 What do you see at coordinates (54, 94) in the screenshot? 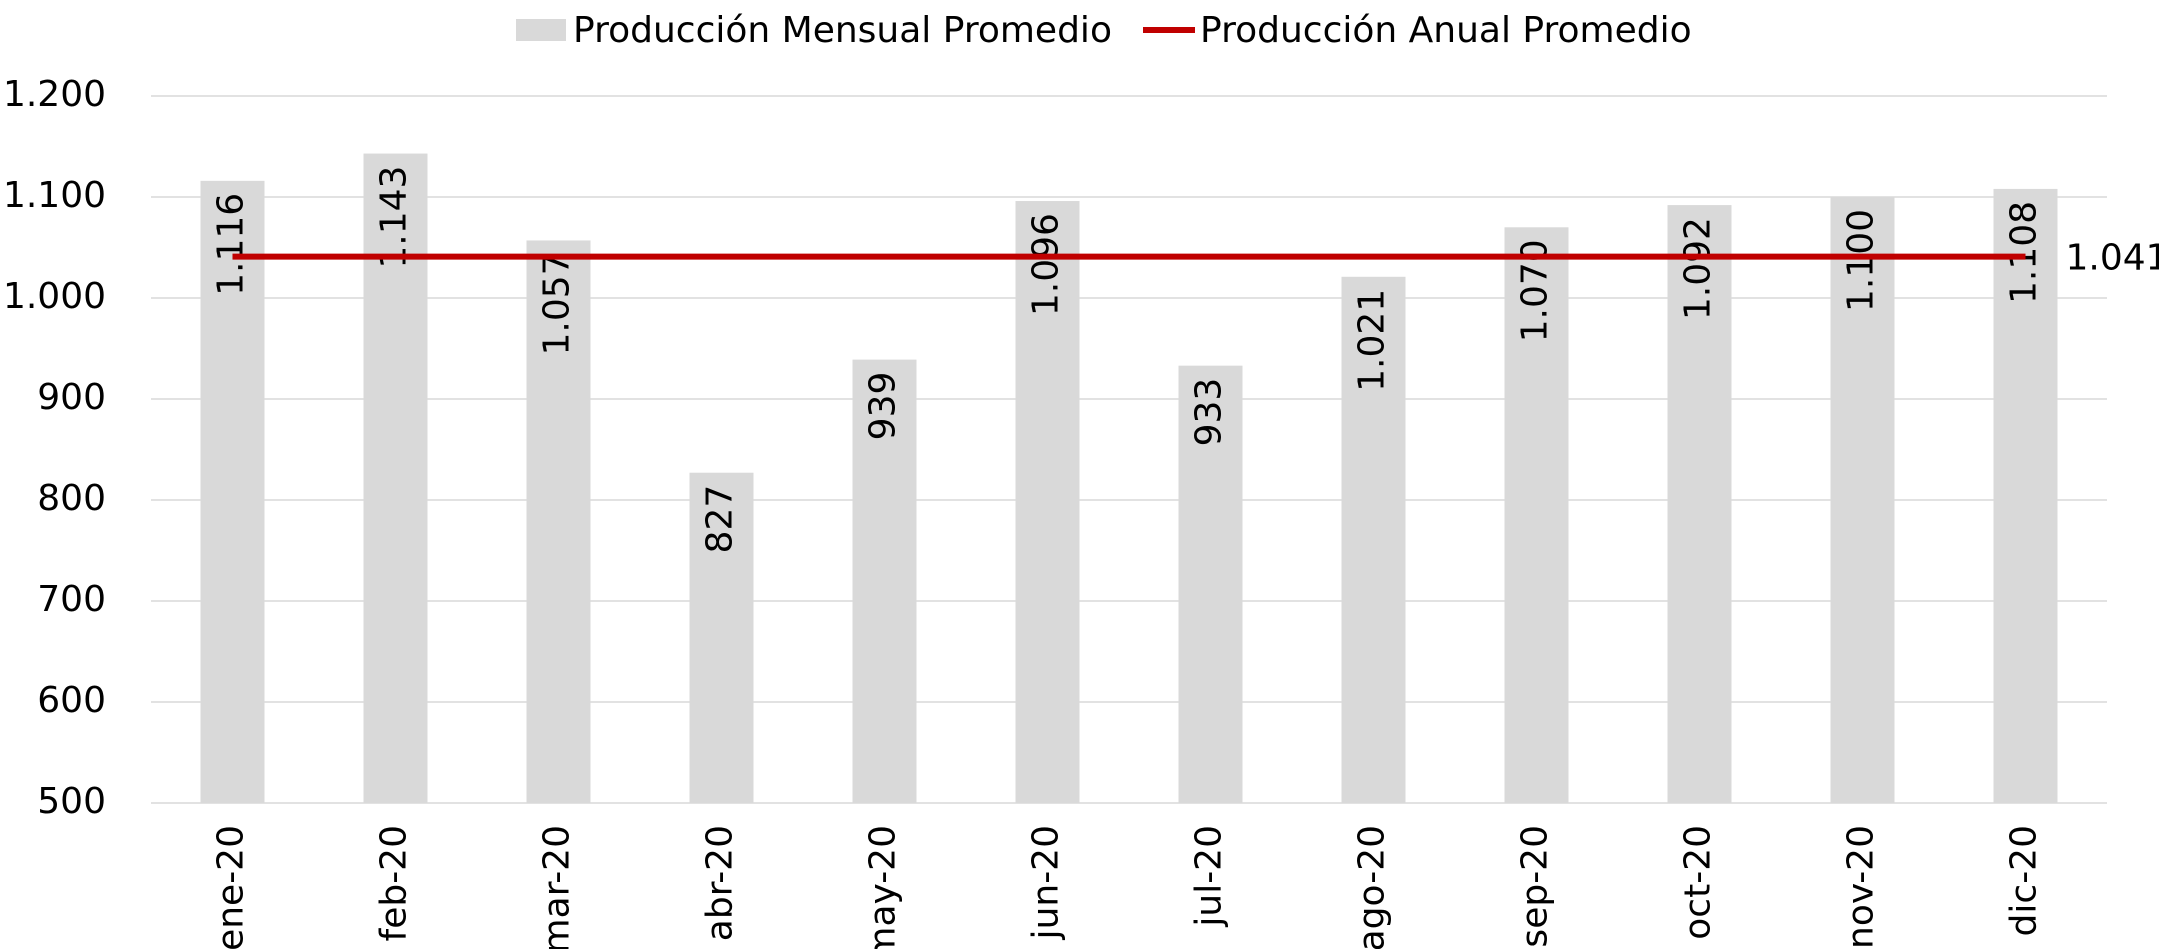
I see `y-tick-label: 1.200` at bounding box center [54, 94].